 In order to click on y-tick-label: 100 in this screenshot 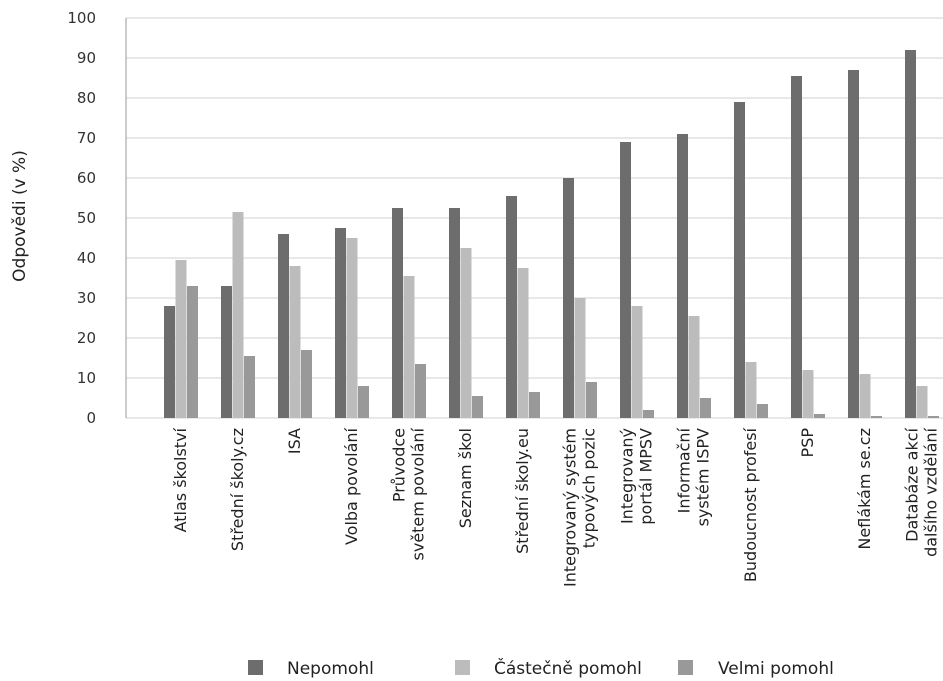, I will do `click(81, 18)`.